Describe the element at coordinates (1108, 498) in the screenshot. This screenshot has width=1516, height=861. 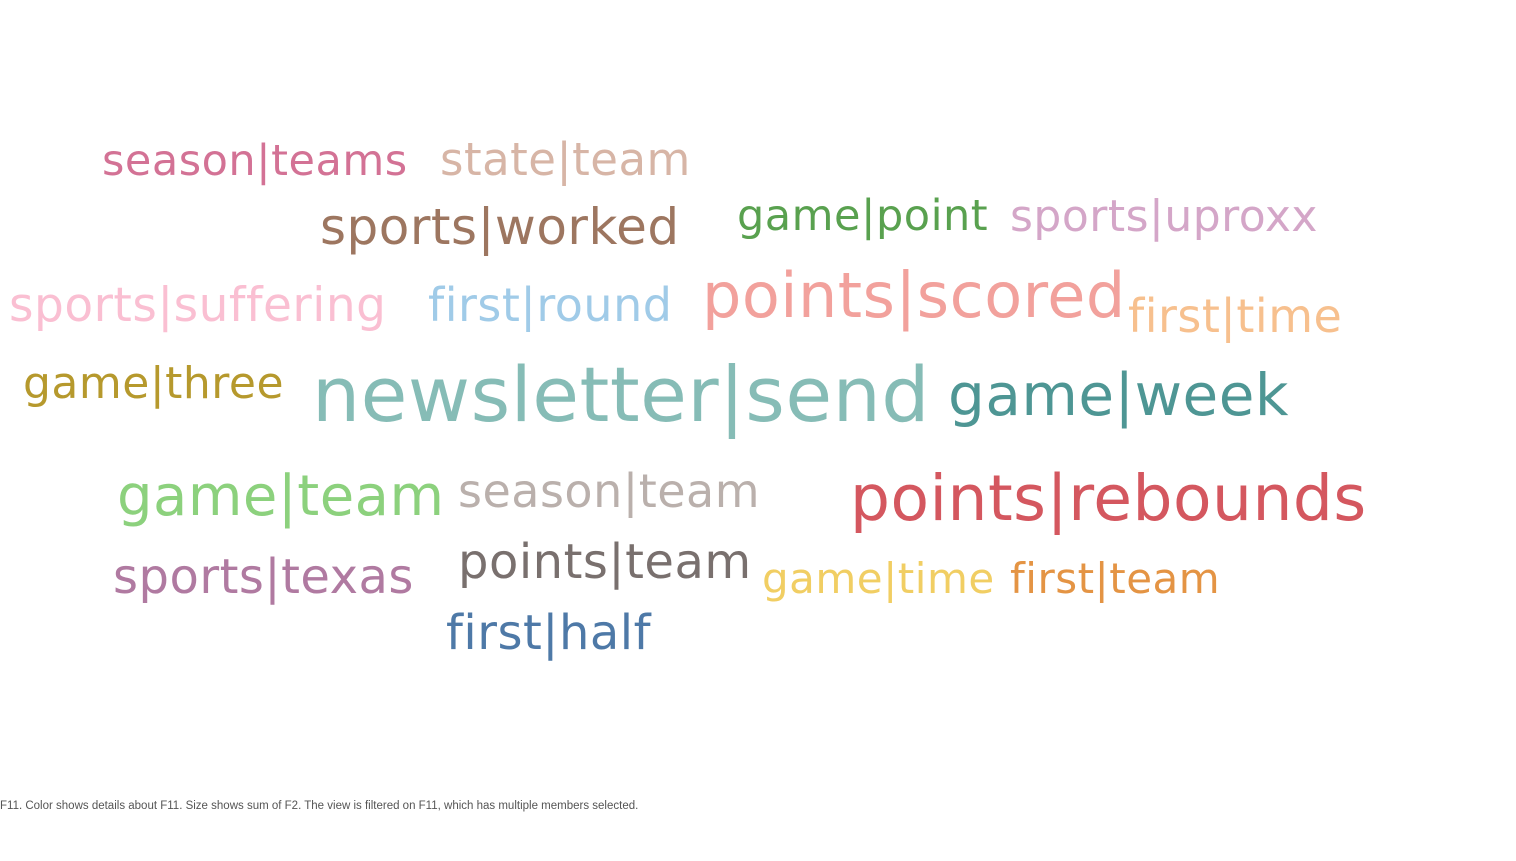
I see `word-points-rebounds: points|rebounds` at that location.